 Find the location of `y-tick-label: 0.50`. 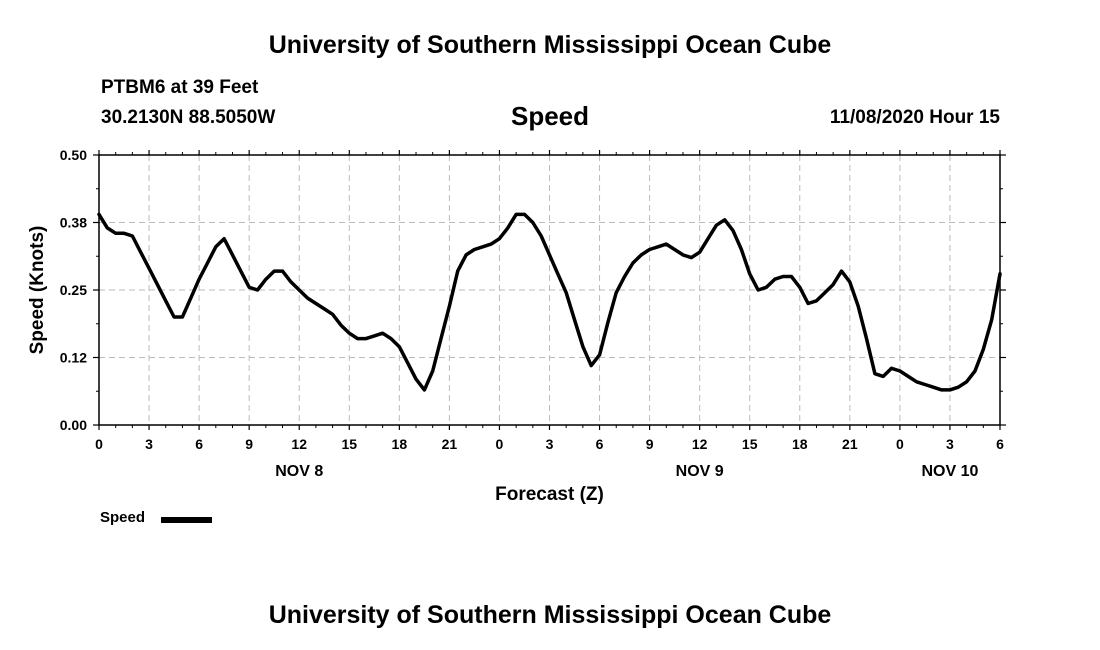

y-tick-label: 0.50 is located at coordinates (73, 155).